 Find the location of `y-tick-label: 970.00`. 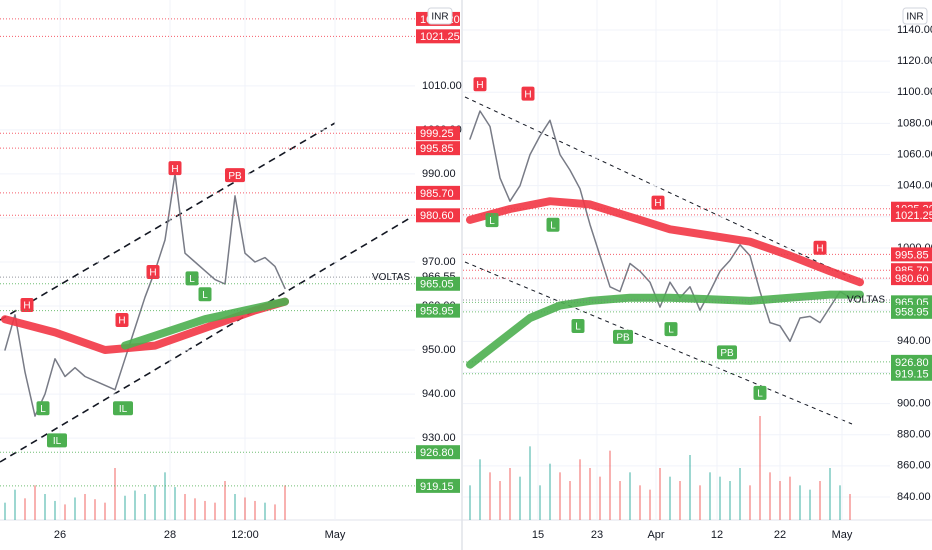

y-tick-label: 970.00 is located at coordinates (439, 262).